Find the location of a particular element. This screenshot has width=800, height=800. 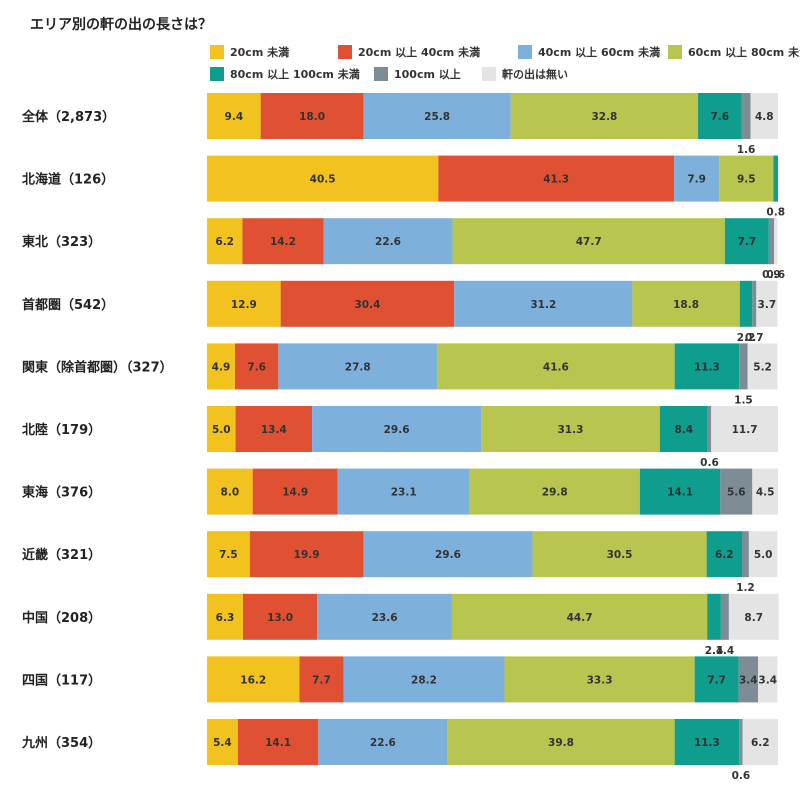

data-label: 30.4 is located at coordinates (367, 305).